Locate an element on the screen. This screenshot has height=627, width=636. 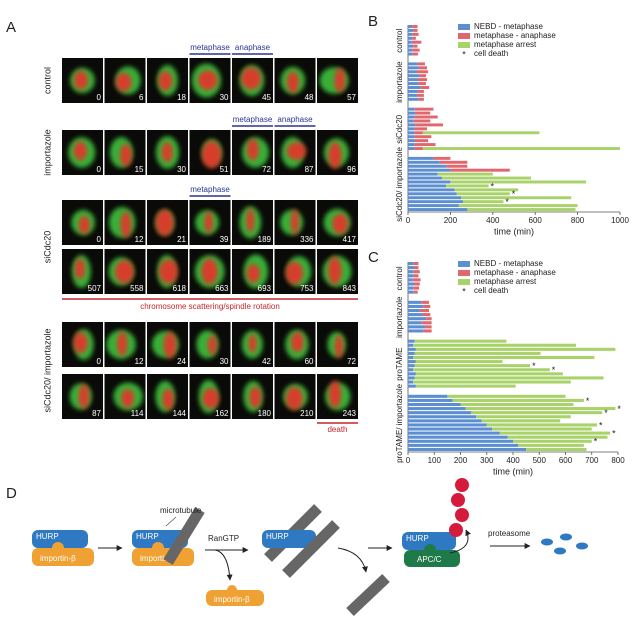
time-label: 39 is located at coordinates (224, 239).